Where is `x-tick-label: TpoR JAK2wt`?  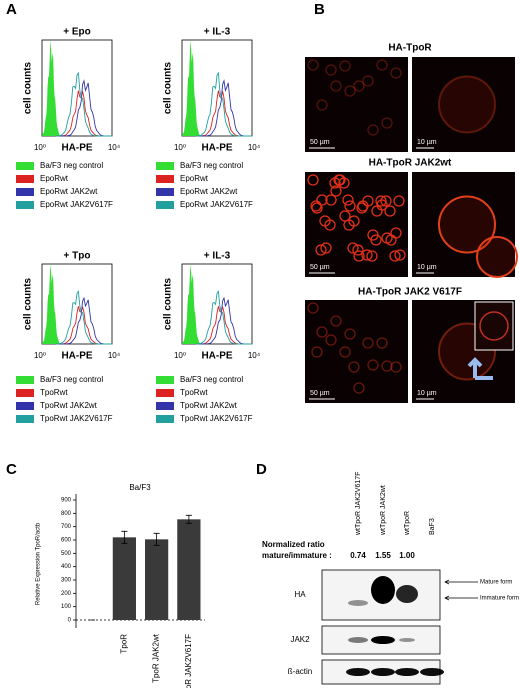 x-tick-label: TpoR JAK2wt is located at coordinates (156, 658).